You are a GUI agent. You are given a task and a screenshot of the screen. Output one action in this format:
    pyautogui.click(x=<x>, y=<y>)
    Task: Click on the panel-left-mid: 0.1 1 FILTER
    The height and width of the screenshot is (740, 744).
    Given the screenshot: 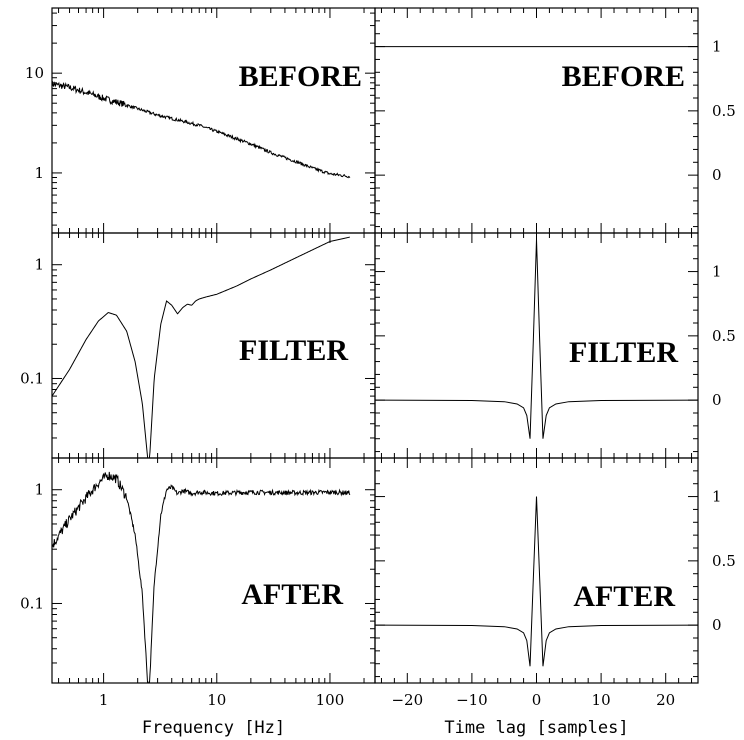 What is the action you would take?
    pyautogui.click(x=198, y=345)
    